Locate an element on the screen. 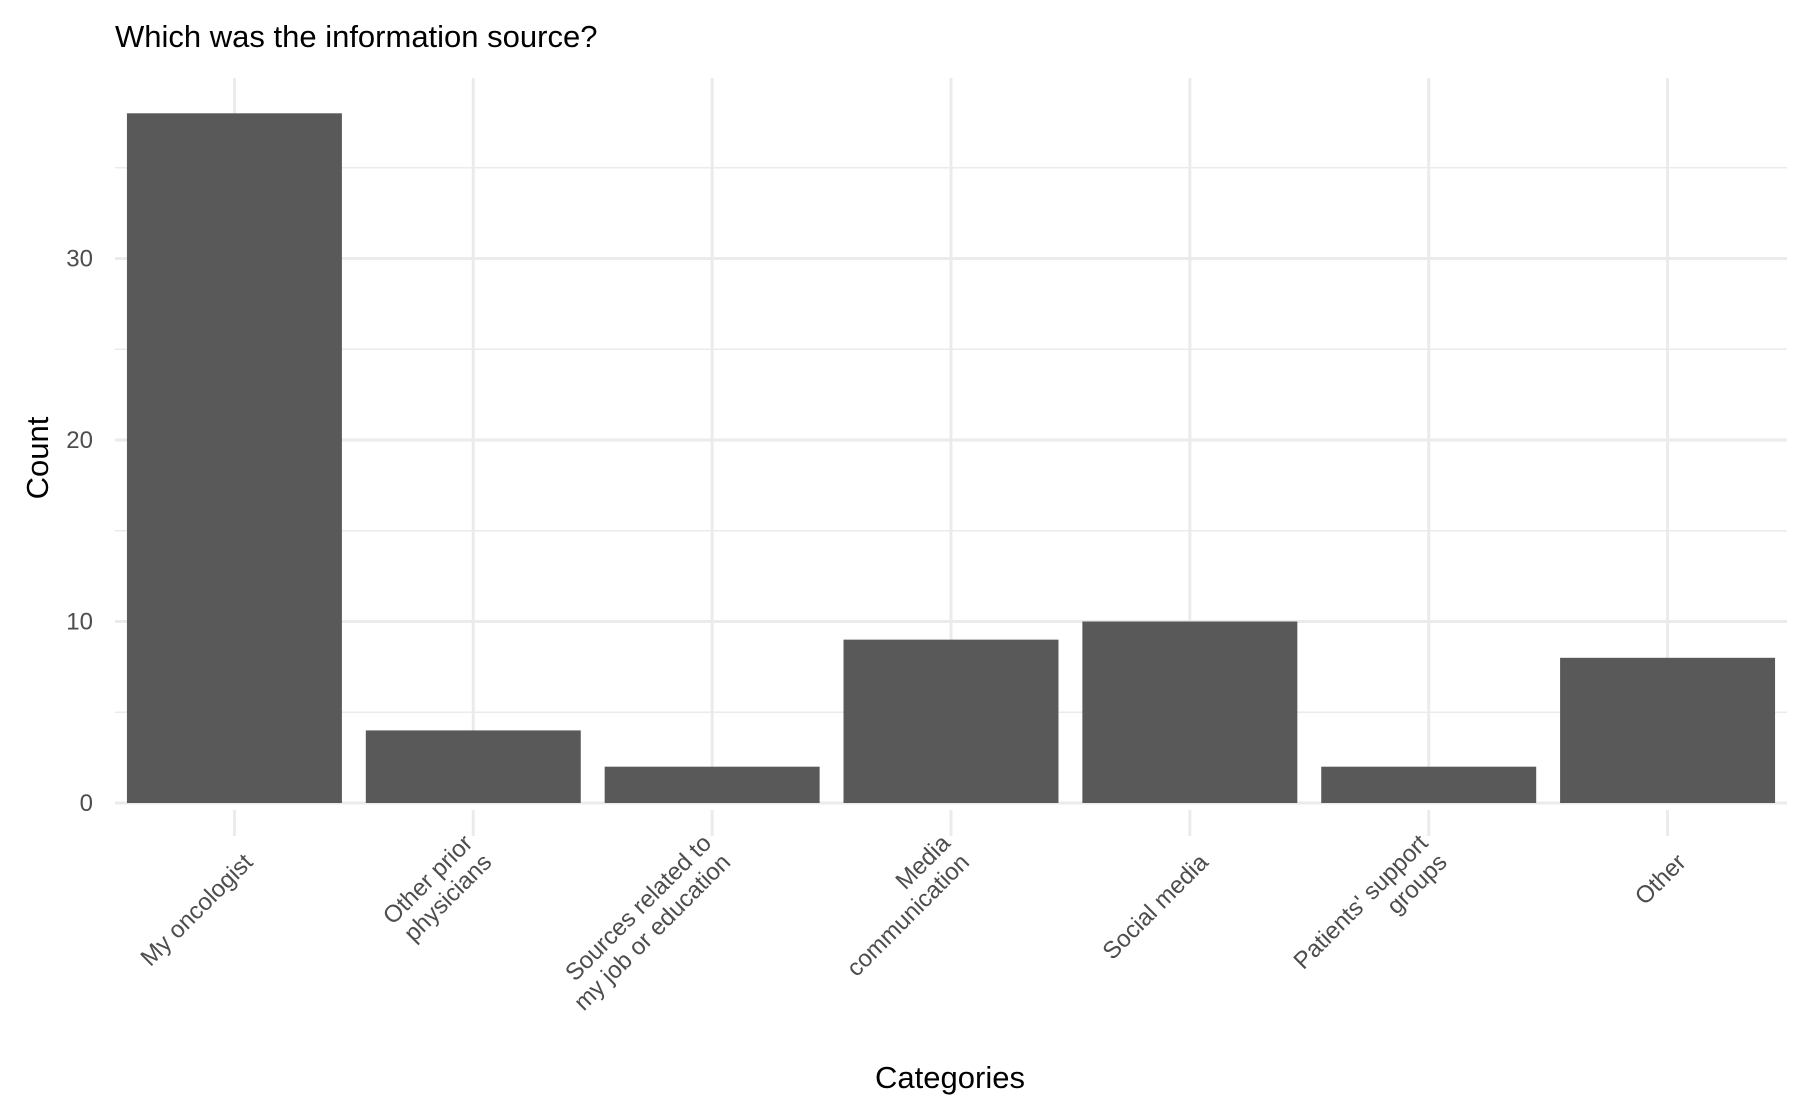 The height and width of the screenshot is (1112, 1800). y-tick-label: 20 is located at coordinates (79, 440).